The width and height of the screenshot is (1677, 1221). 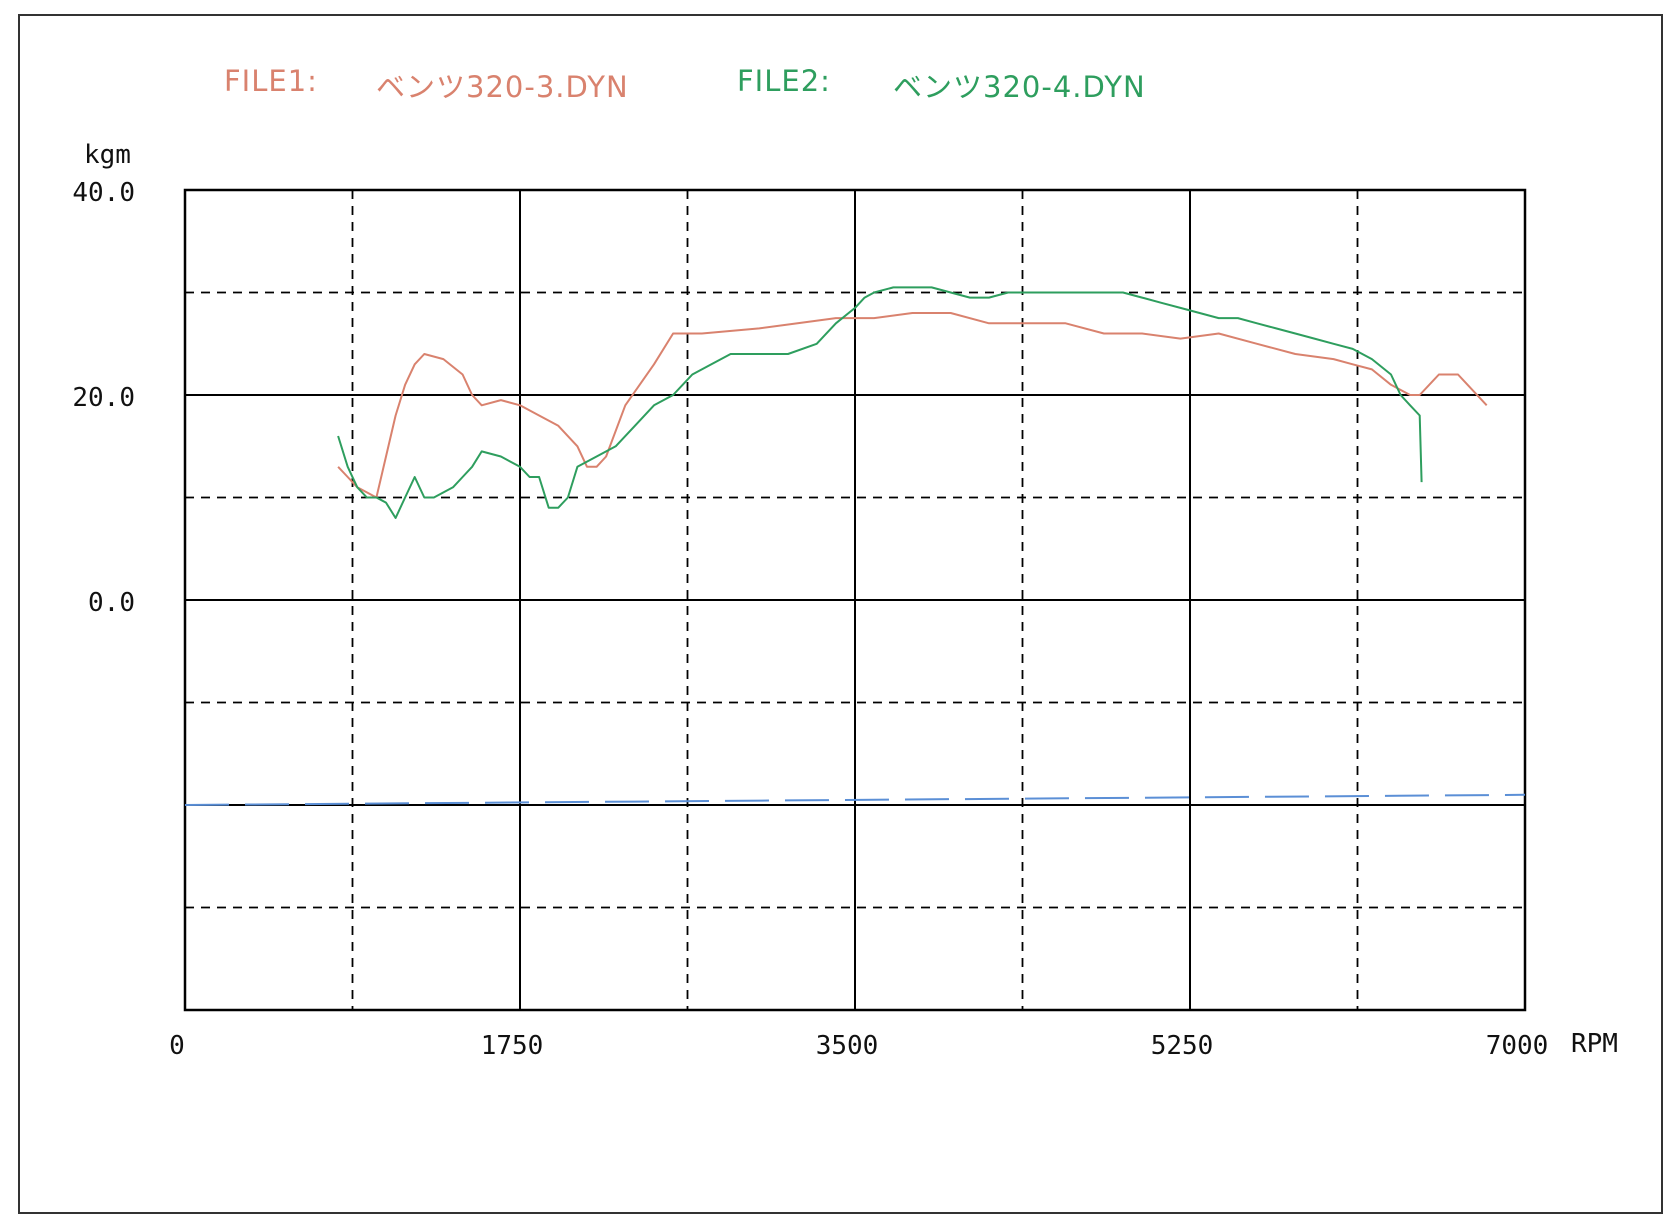 I want to click on x-tick-label: 1750, so click(x=512, y=1046).